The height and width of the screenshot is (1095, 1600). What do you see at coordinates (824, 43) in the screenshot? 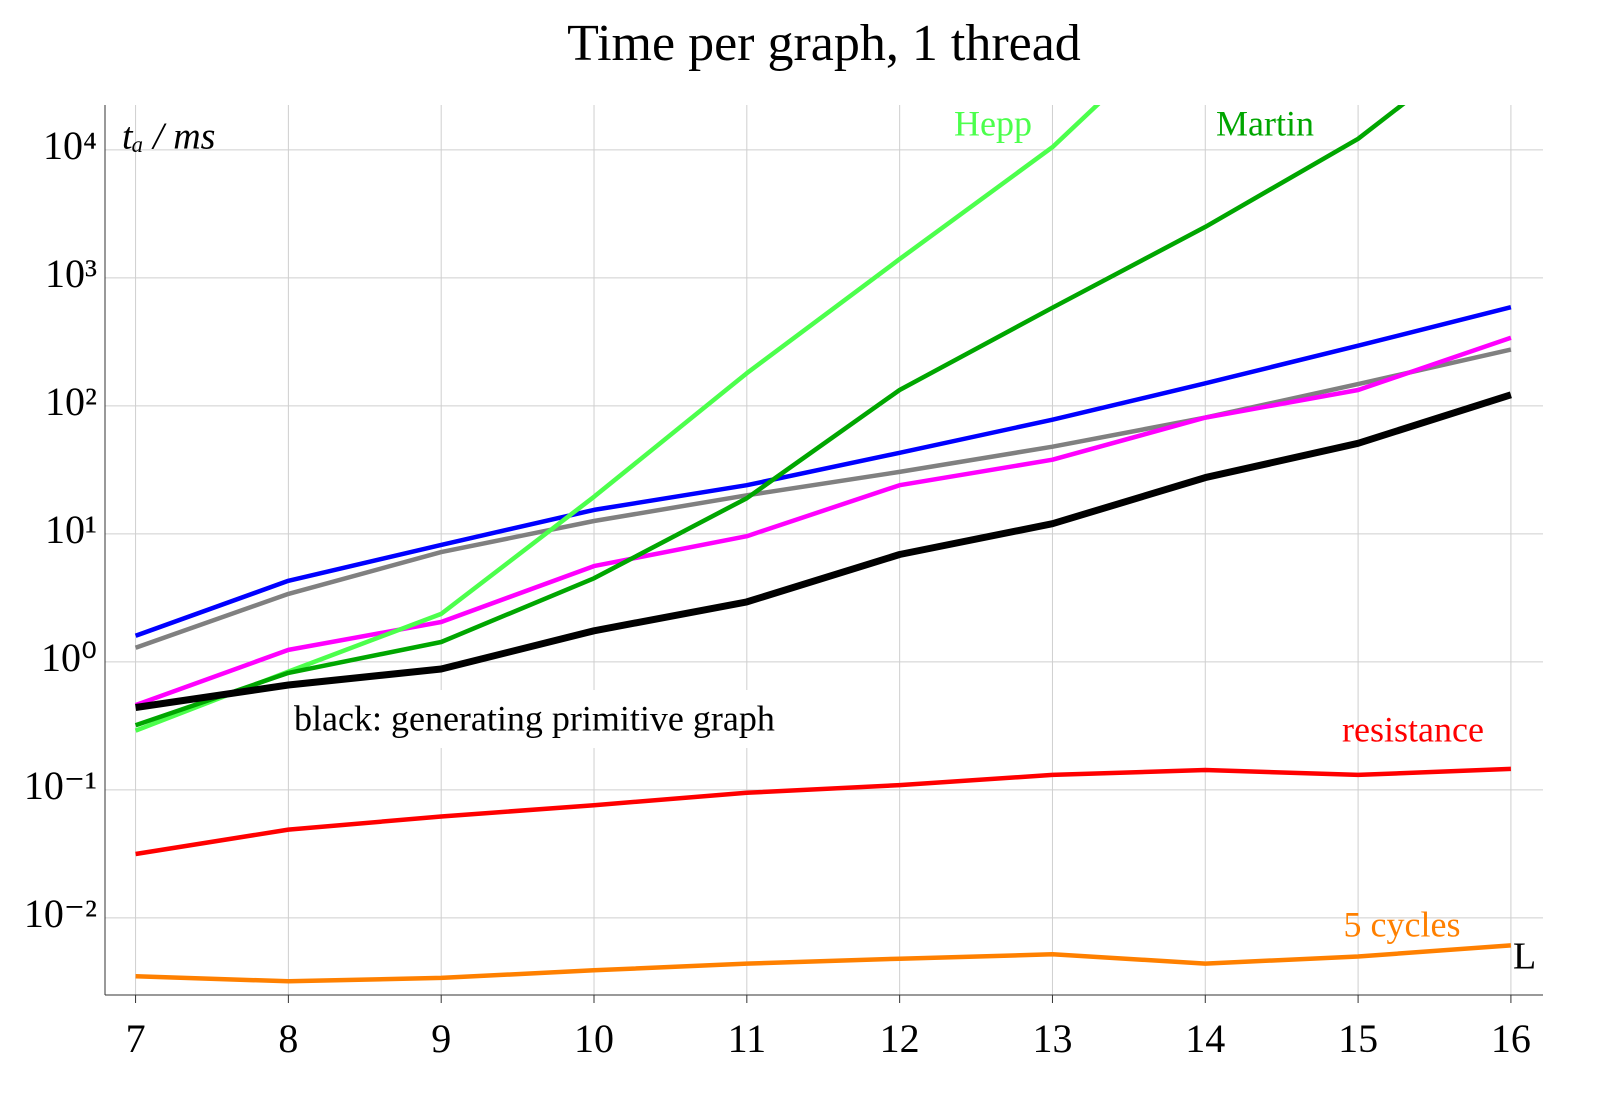
I see `chart-title: Time per graph, 1 thread` at bounding box center [824, 43].